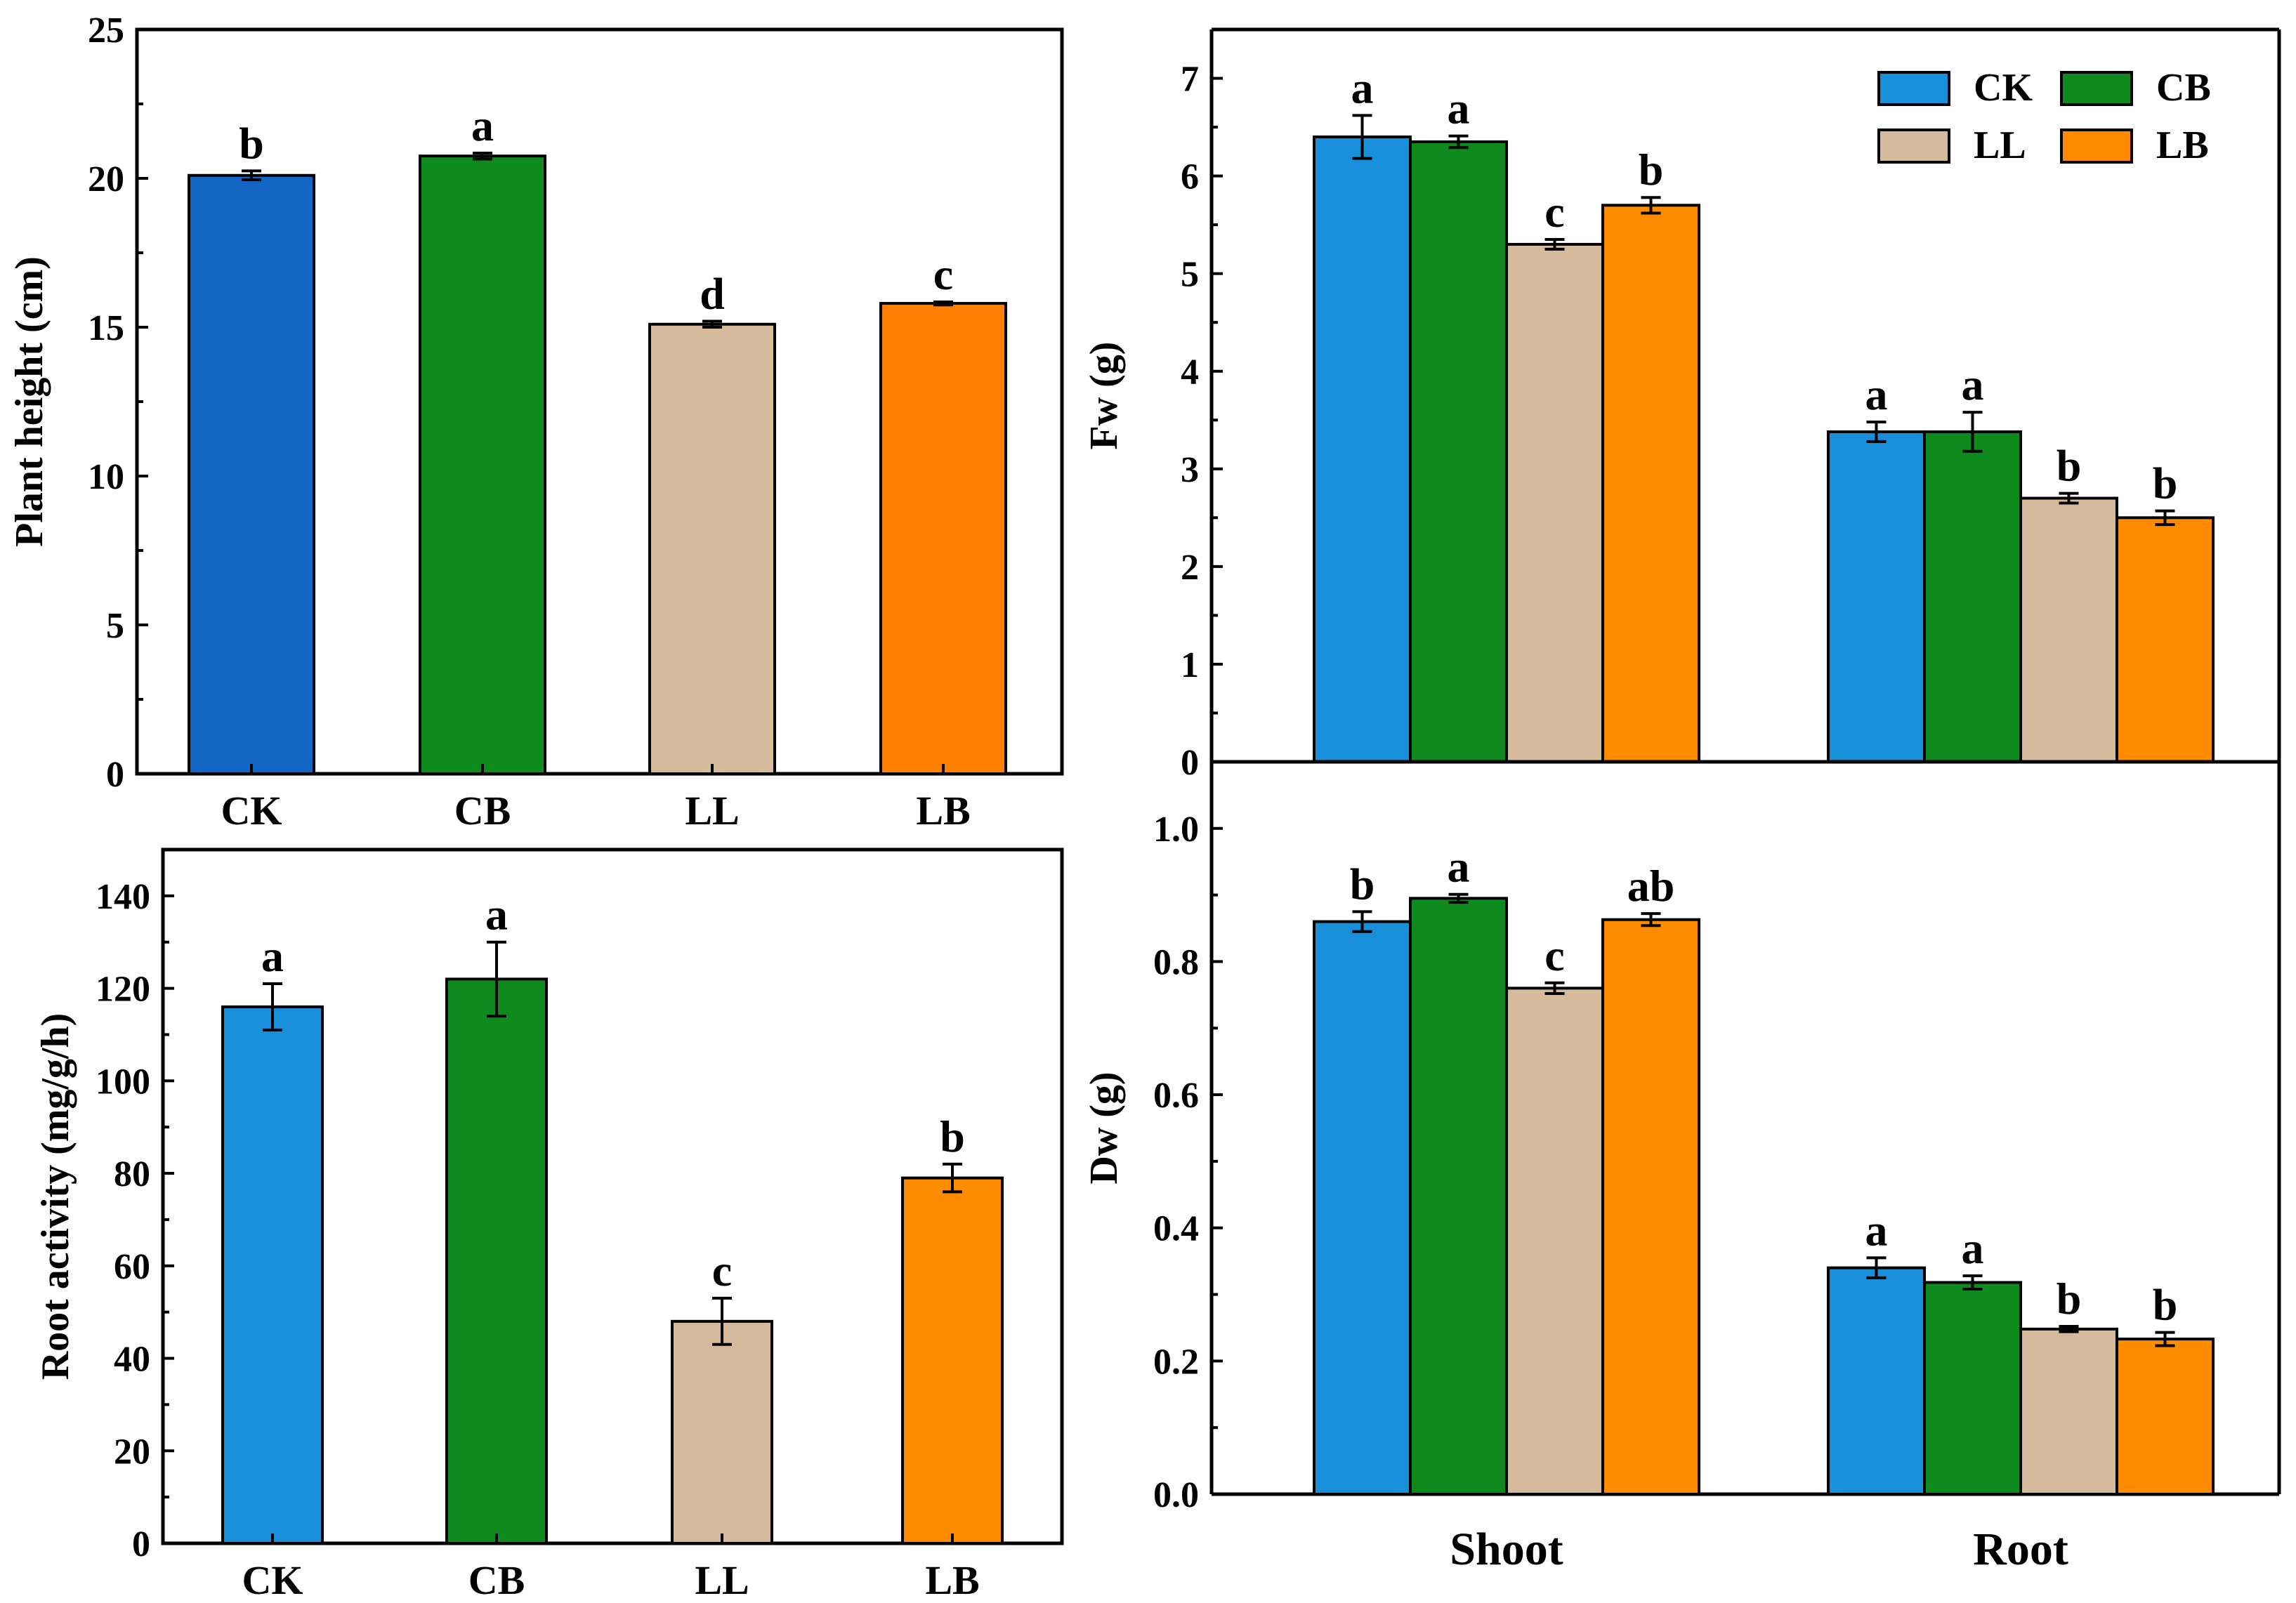 The height and width of the screenshot is (1603, 2296). What do you see at coordinates (1190, 372) in the screenshot?
I see `y-tick-label: 4` at bounding box center [1190, 372].